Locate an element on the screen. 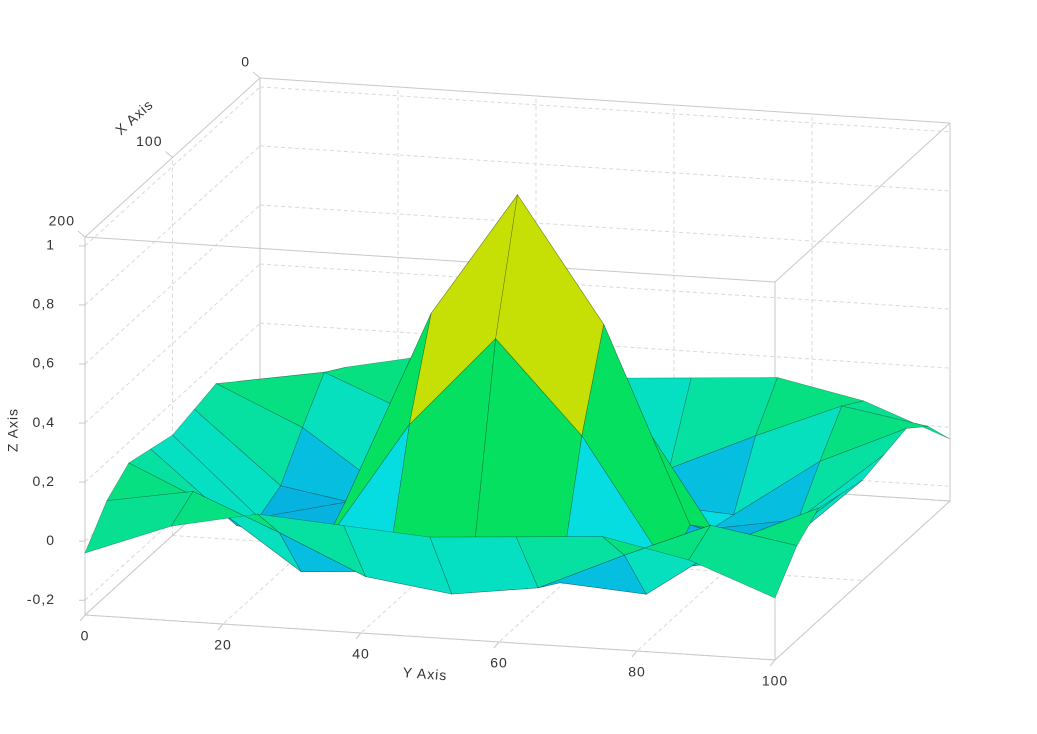  z-tick-label: 0,6 is located at coordinates (44, 363).